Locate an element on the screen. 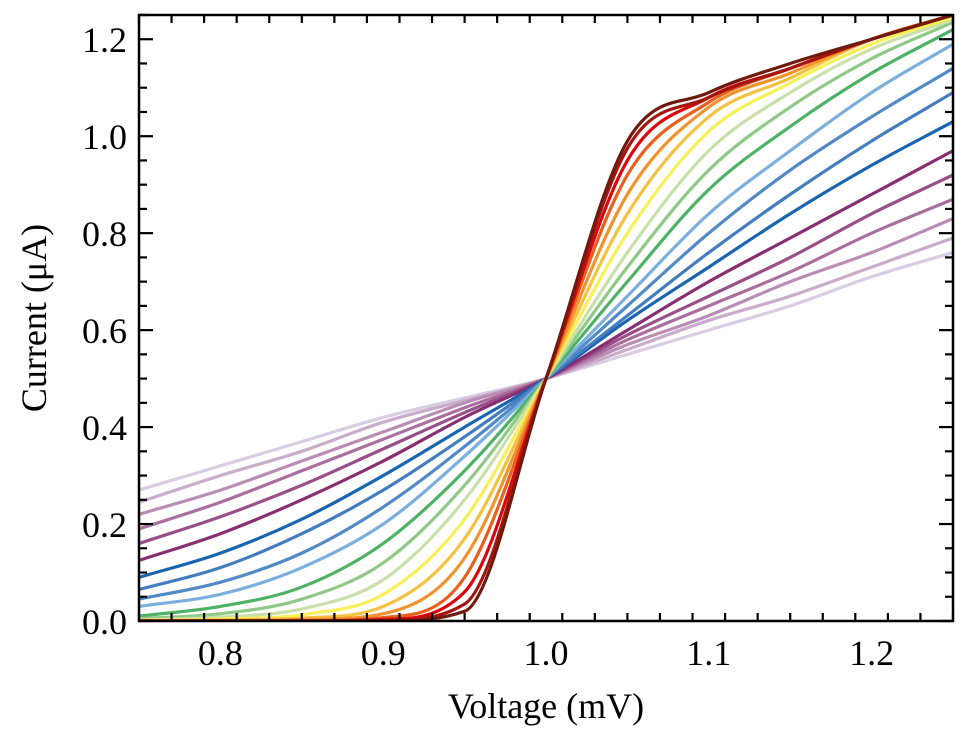  y-tick-label: 0.2 is located at coordinates (104, 525).